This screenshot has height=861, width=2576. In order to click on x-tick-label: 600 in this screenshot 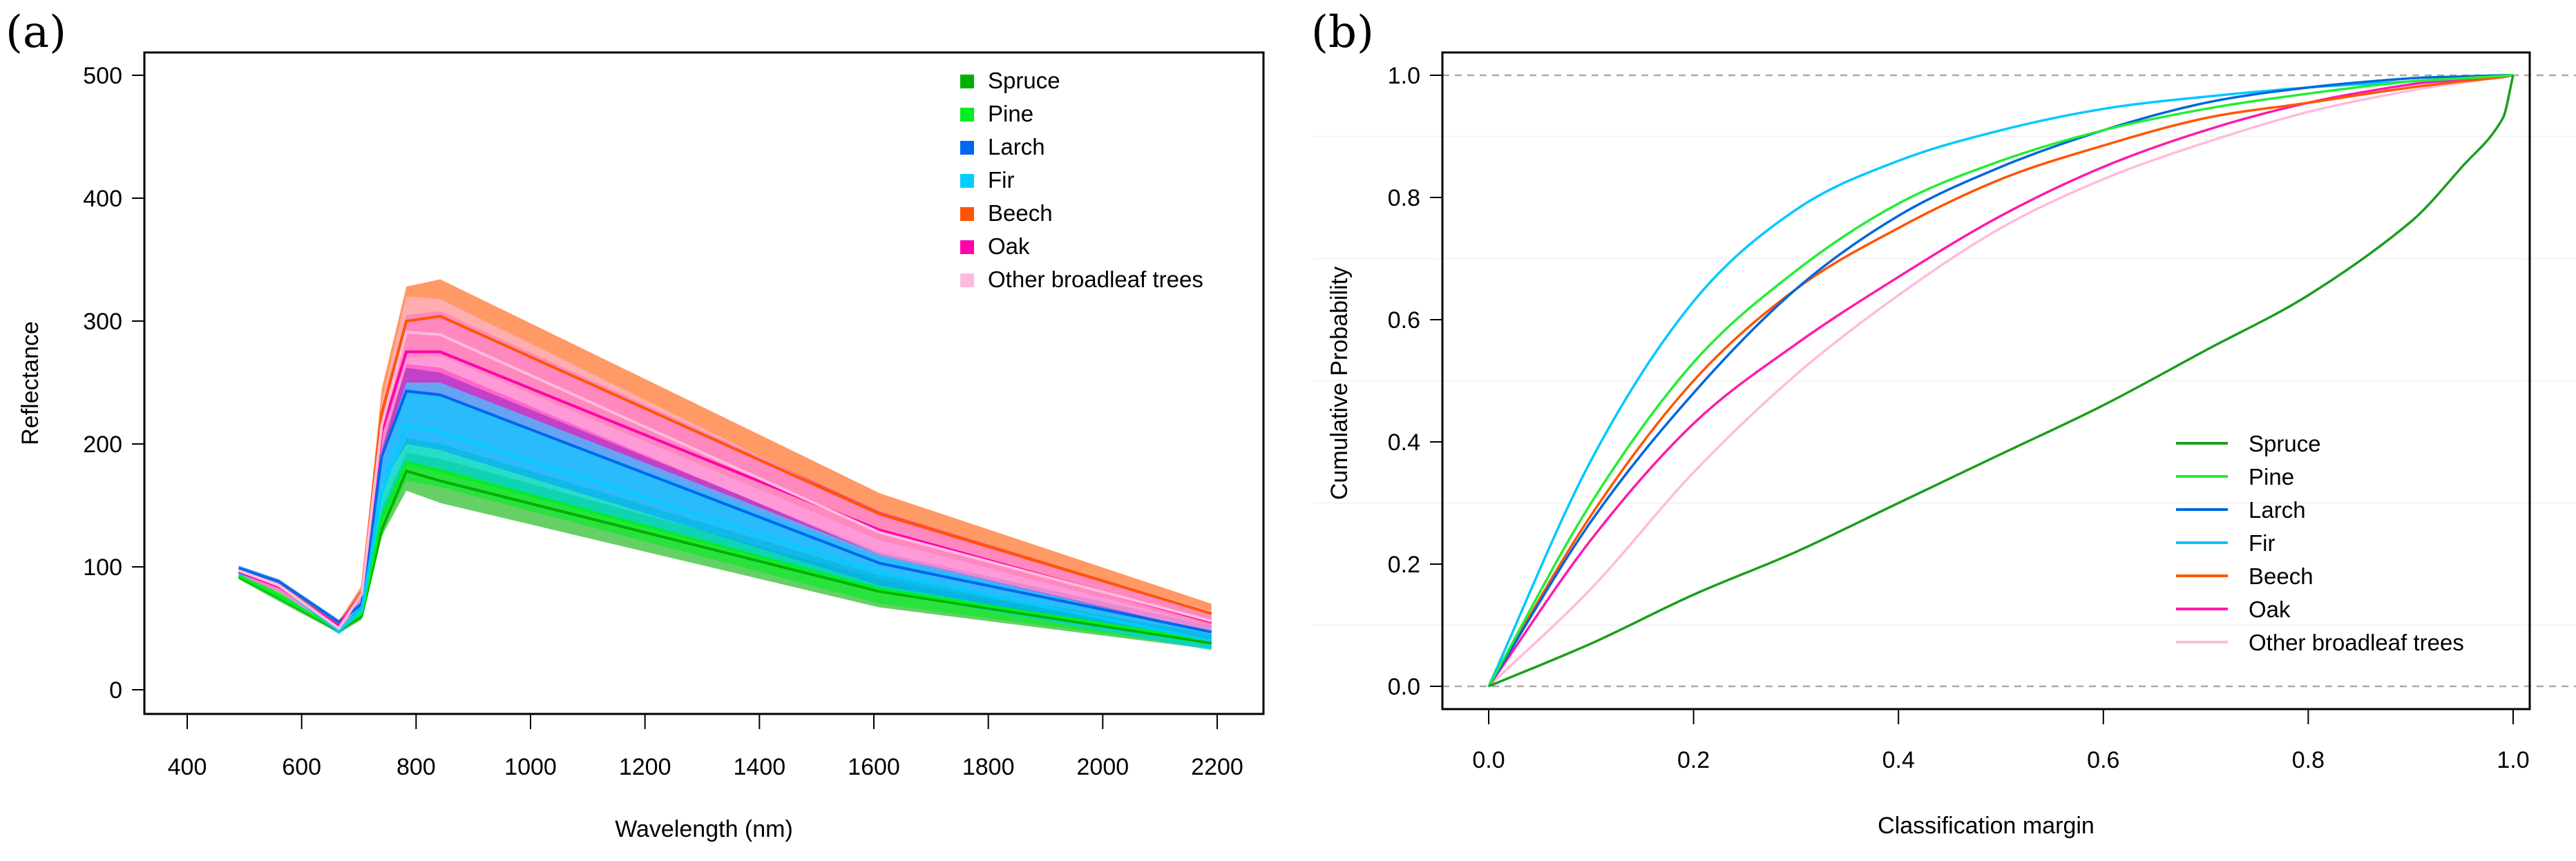, I will do `click(302, 767)`.